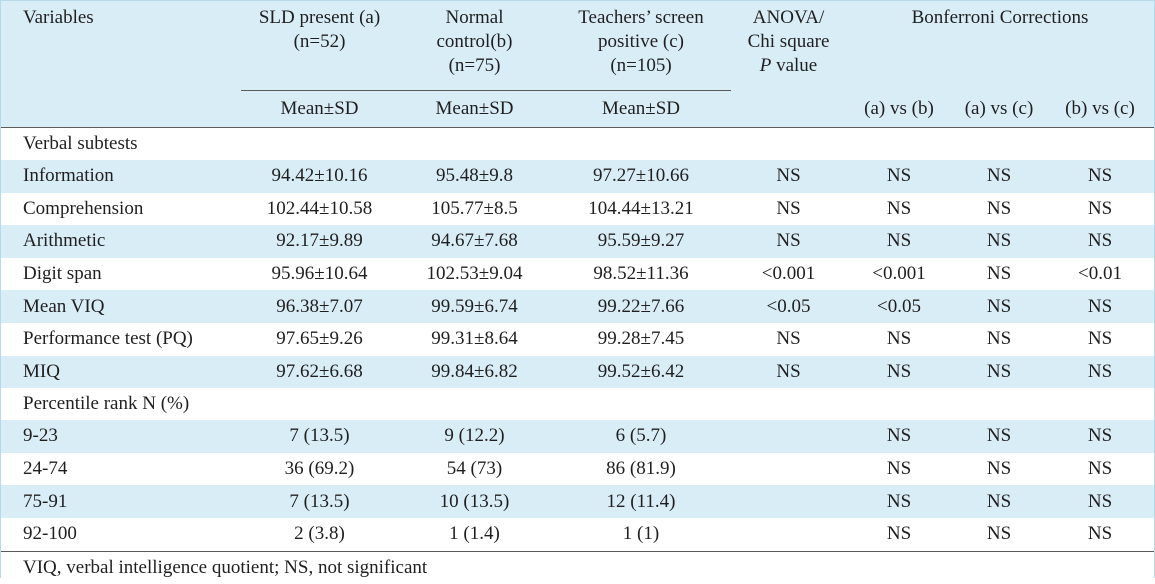  Describe the element at coordinates (999, 108) in the screenshot. I see `subheader-ac: (a) vs (c)` at that location.